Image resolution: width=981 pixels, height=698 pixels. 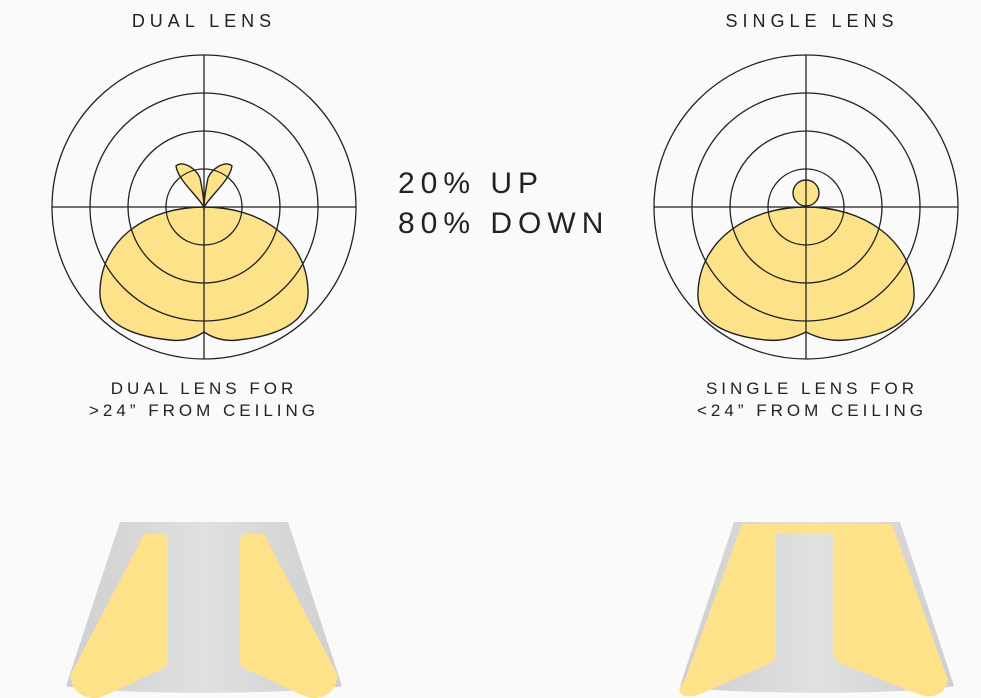 I want to click on dual-lens-polar-plot, so click(x=204, y=207).